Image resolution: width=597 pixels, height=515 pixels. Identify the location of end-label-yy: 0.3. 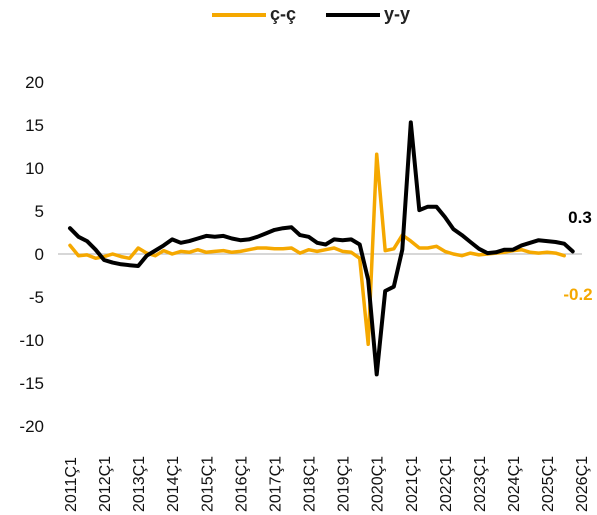
(580, 217).